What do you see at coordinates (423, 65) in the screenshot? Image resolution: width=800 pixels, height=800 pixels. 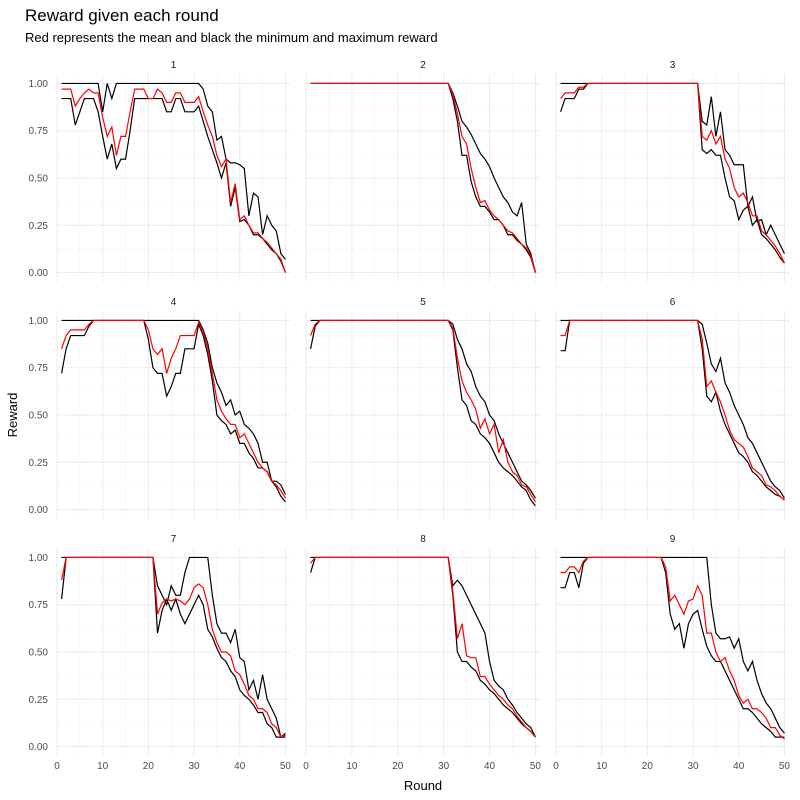 I see `panel-label: 2` at bounding box center [423, 65].